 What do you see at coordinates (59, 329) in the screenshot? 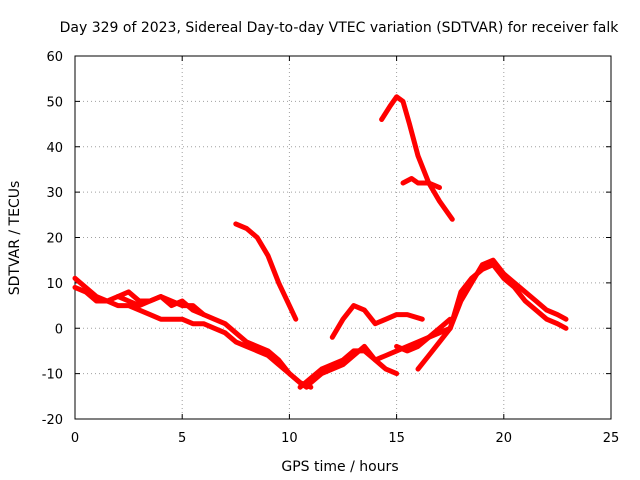
I see `y-tick-label: 0` at bounding box center [59, 329].